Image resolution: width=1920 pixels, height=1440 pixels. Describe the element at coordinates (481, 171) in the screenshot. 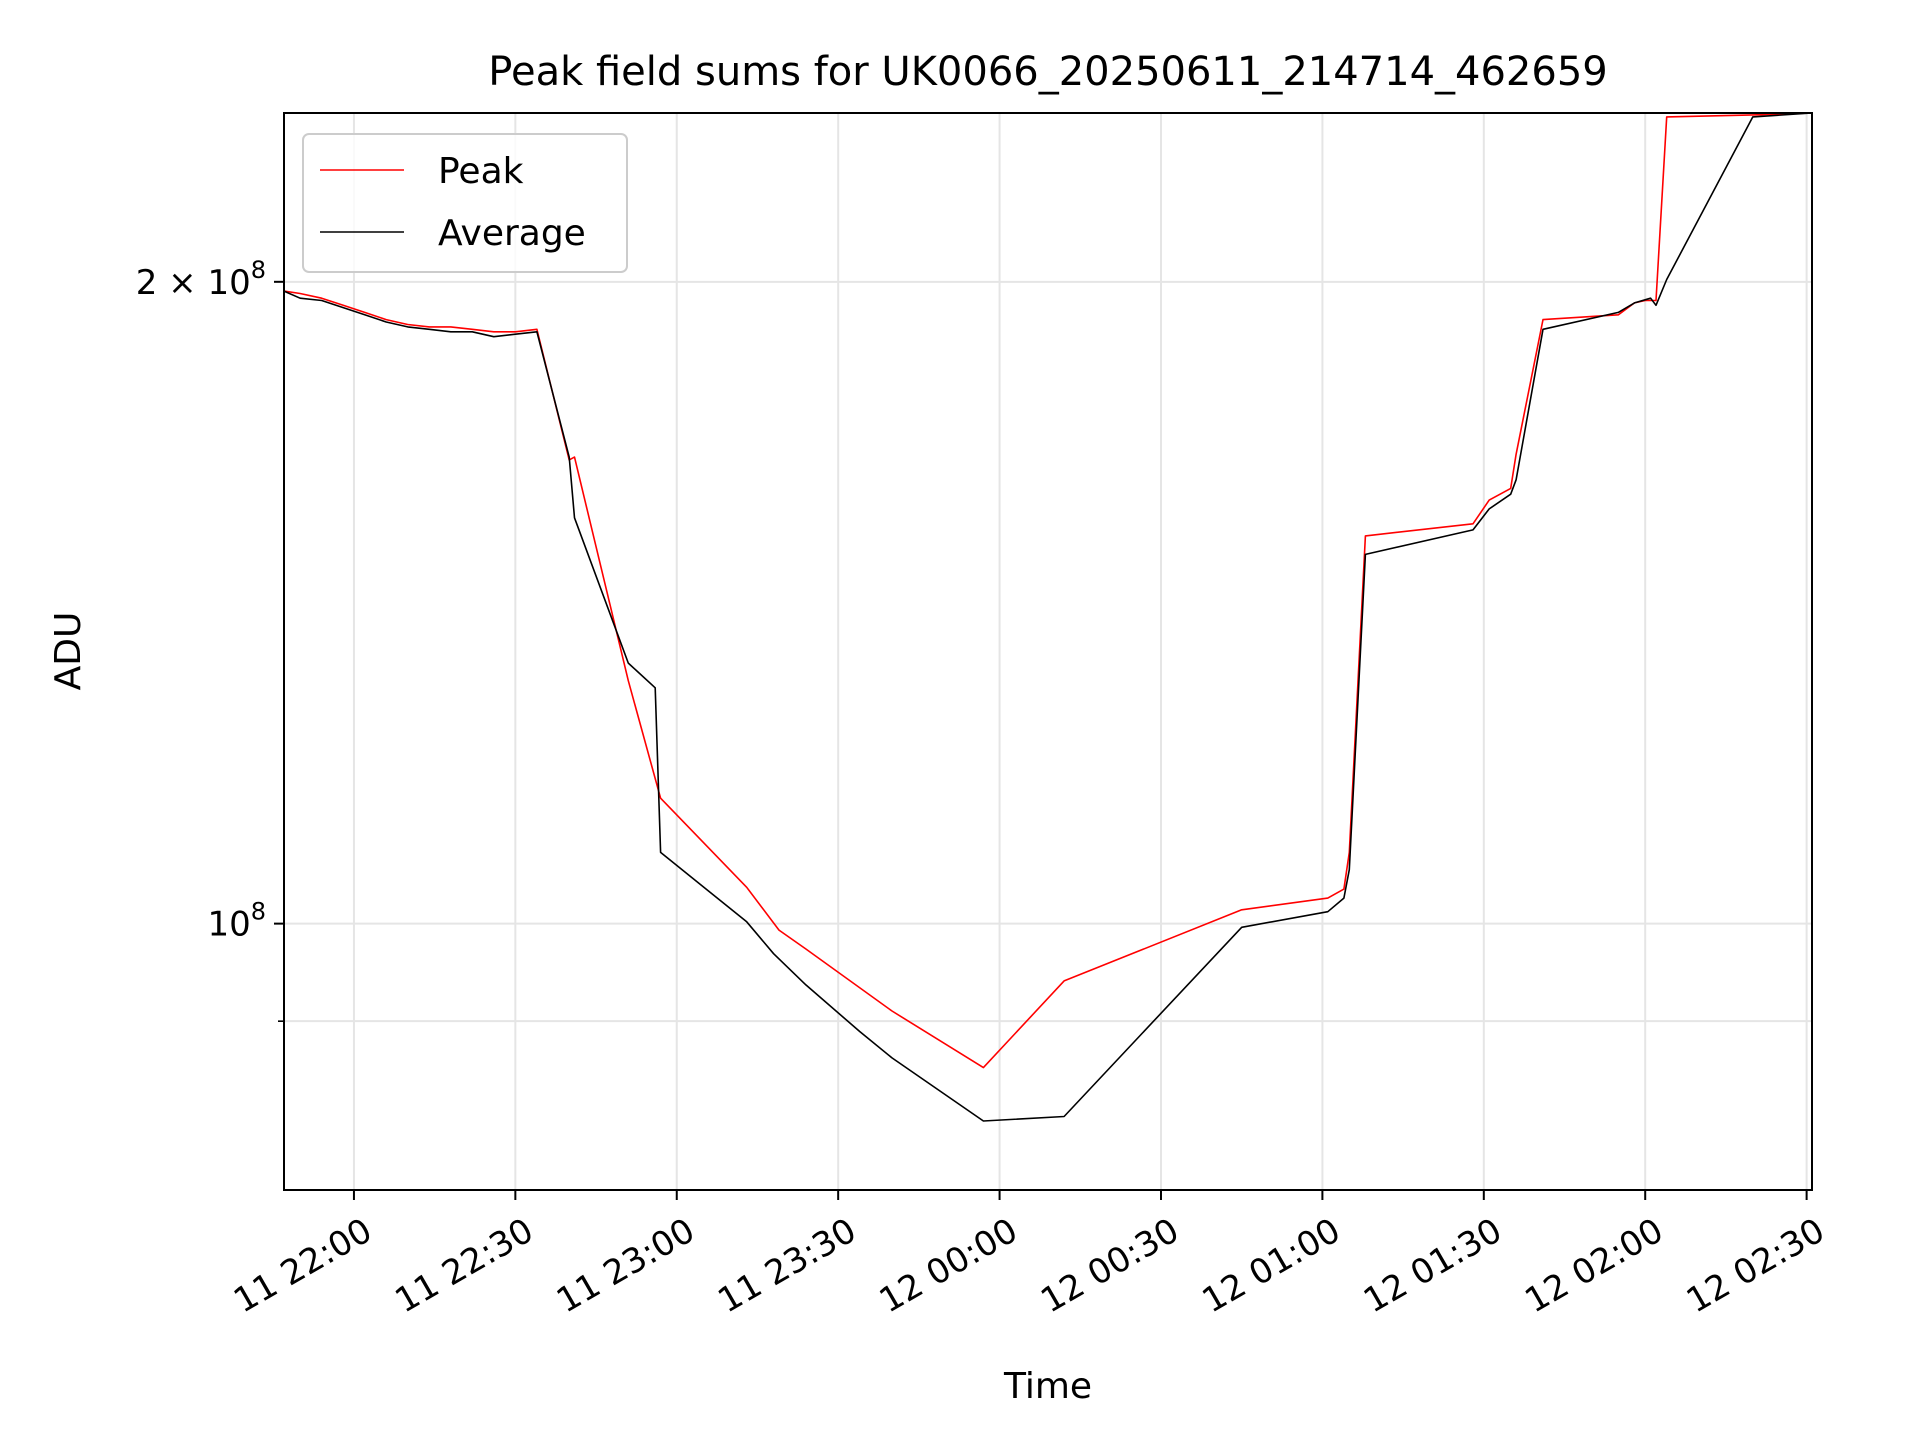

I see `legend-label-peak: Peak` at that location.